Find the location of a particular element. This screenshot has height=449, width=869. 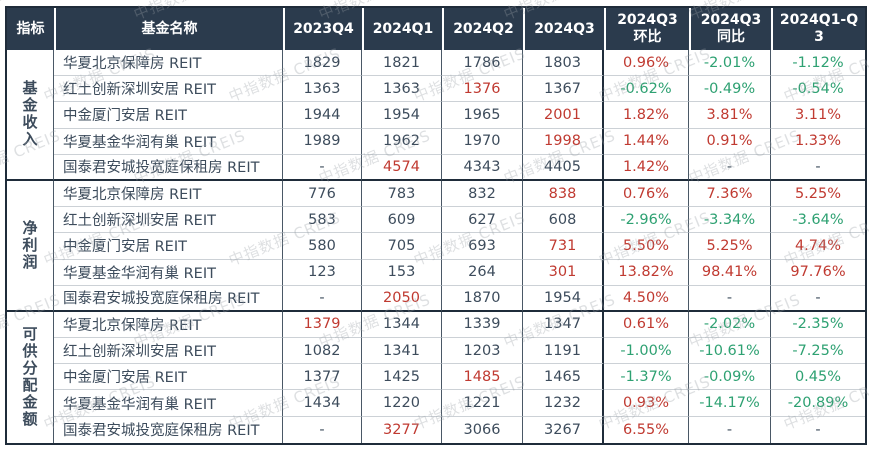

value-cell-2024Q3同比: 7.36% is located at coordinates (730, 194).